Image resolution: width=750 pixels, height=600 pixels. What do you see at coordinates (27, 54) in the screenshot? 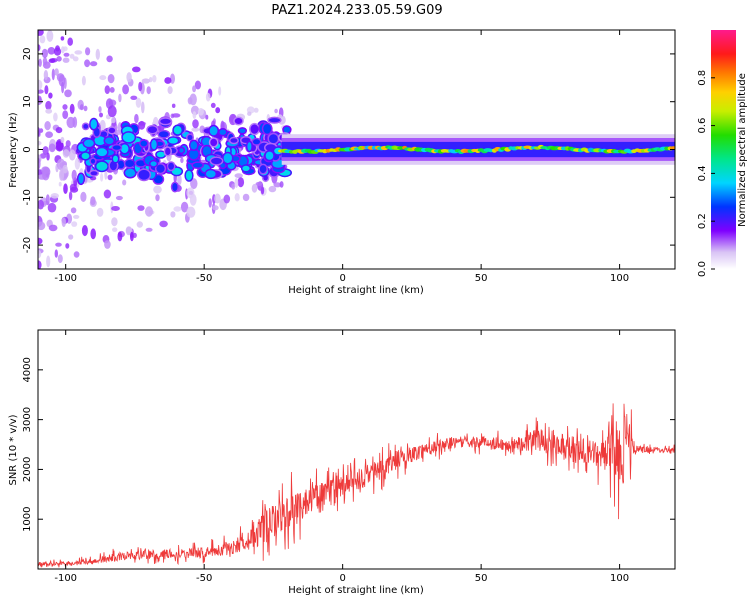
I see `y-tick-label: 20` at bounding box center [27, 54].